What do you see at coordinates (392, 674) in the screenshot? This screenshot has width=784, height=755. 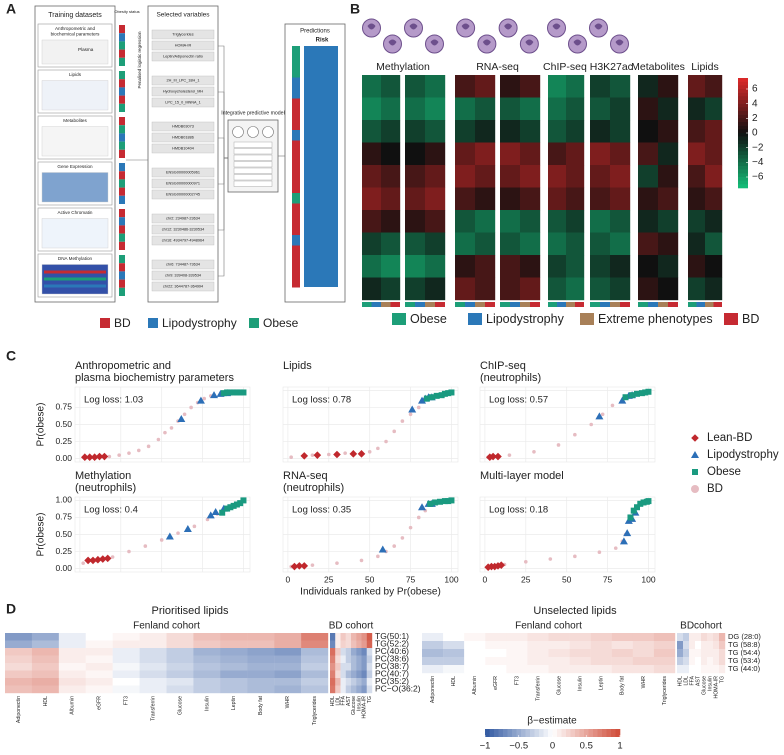 I see `row-label: PC(40:7)` at bounding box center [392, 674].